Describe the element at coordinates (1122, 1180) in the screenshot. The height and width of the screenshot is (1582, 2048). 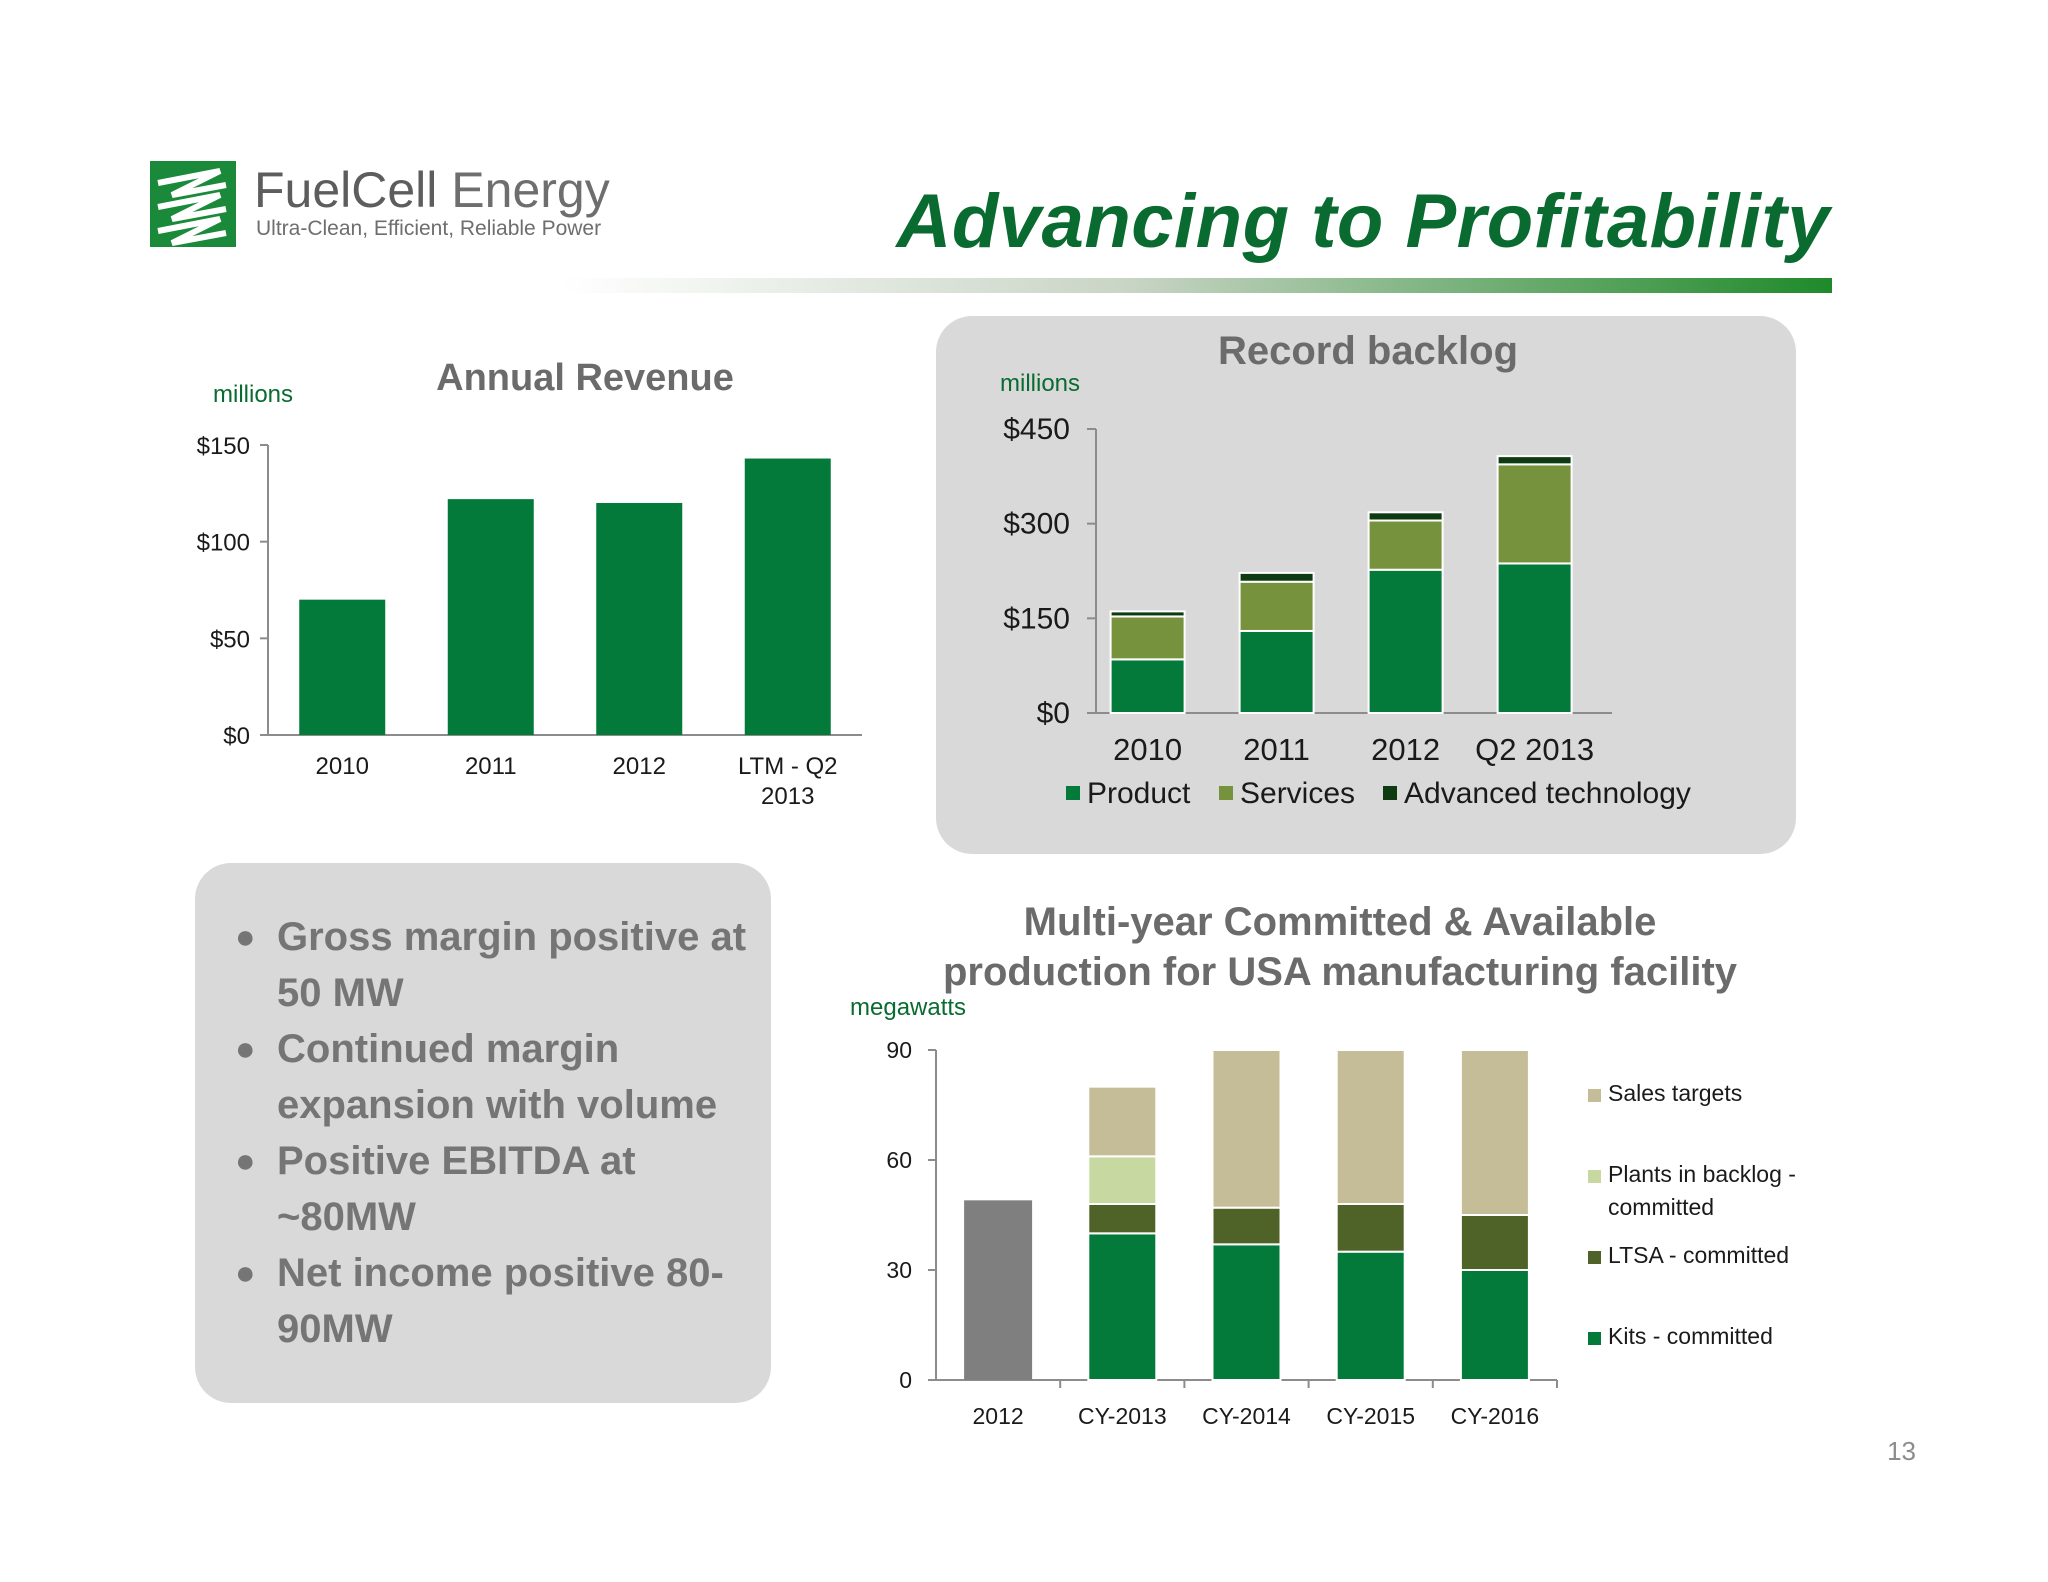
I see `production-bar-plants-in-backlog-committed` at that location.